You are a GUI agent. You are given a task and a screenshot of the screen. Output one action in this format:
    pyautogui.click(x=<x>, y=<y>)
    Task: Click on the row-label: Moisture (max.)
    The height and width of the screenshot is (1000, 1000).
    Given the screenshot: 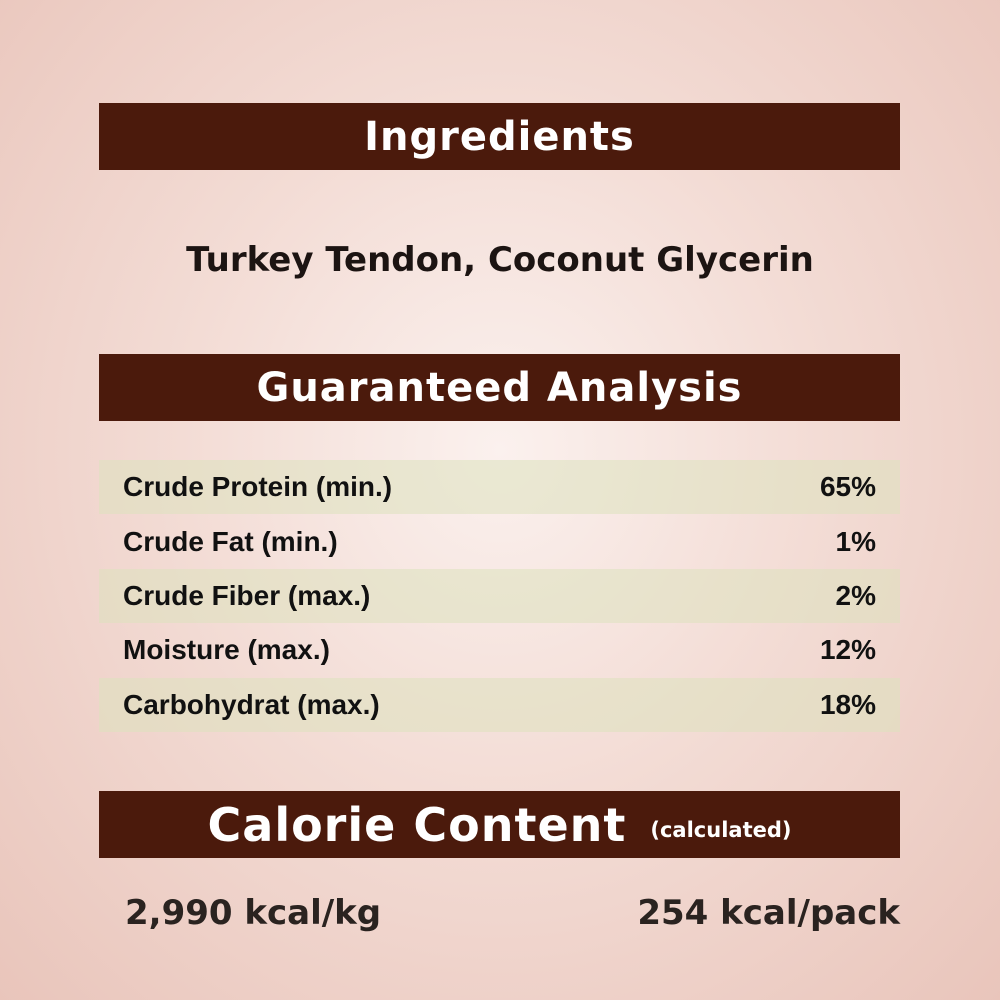 What is the action you would take?
    pyautogui.click(x=226, y=650)
    